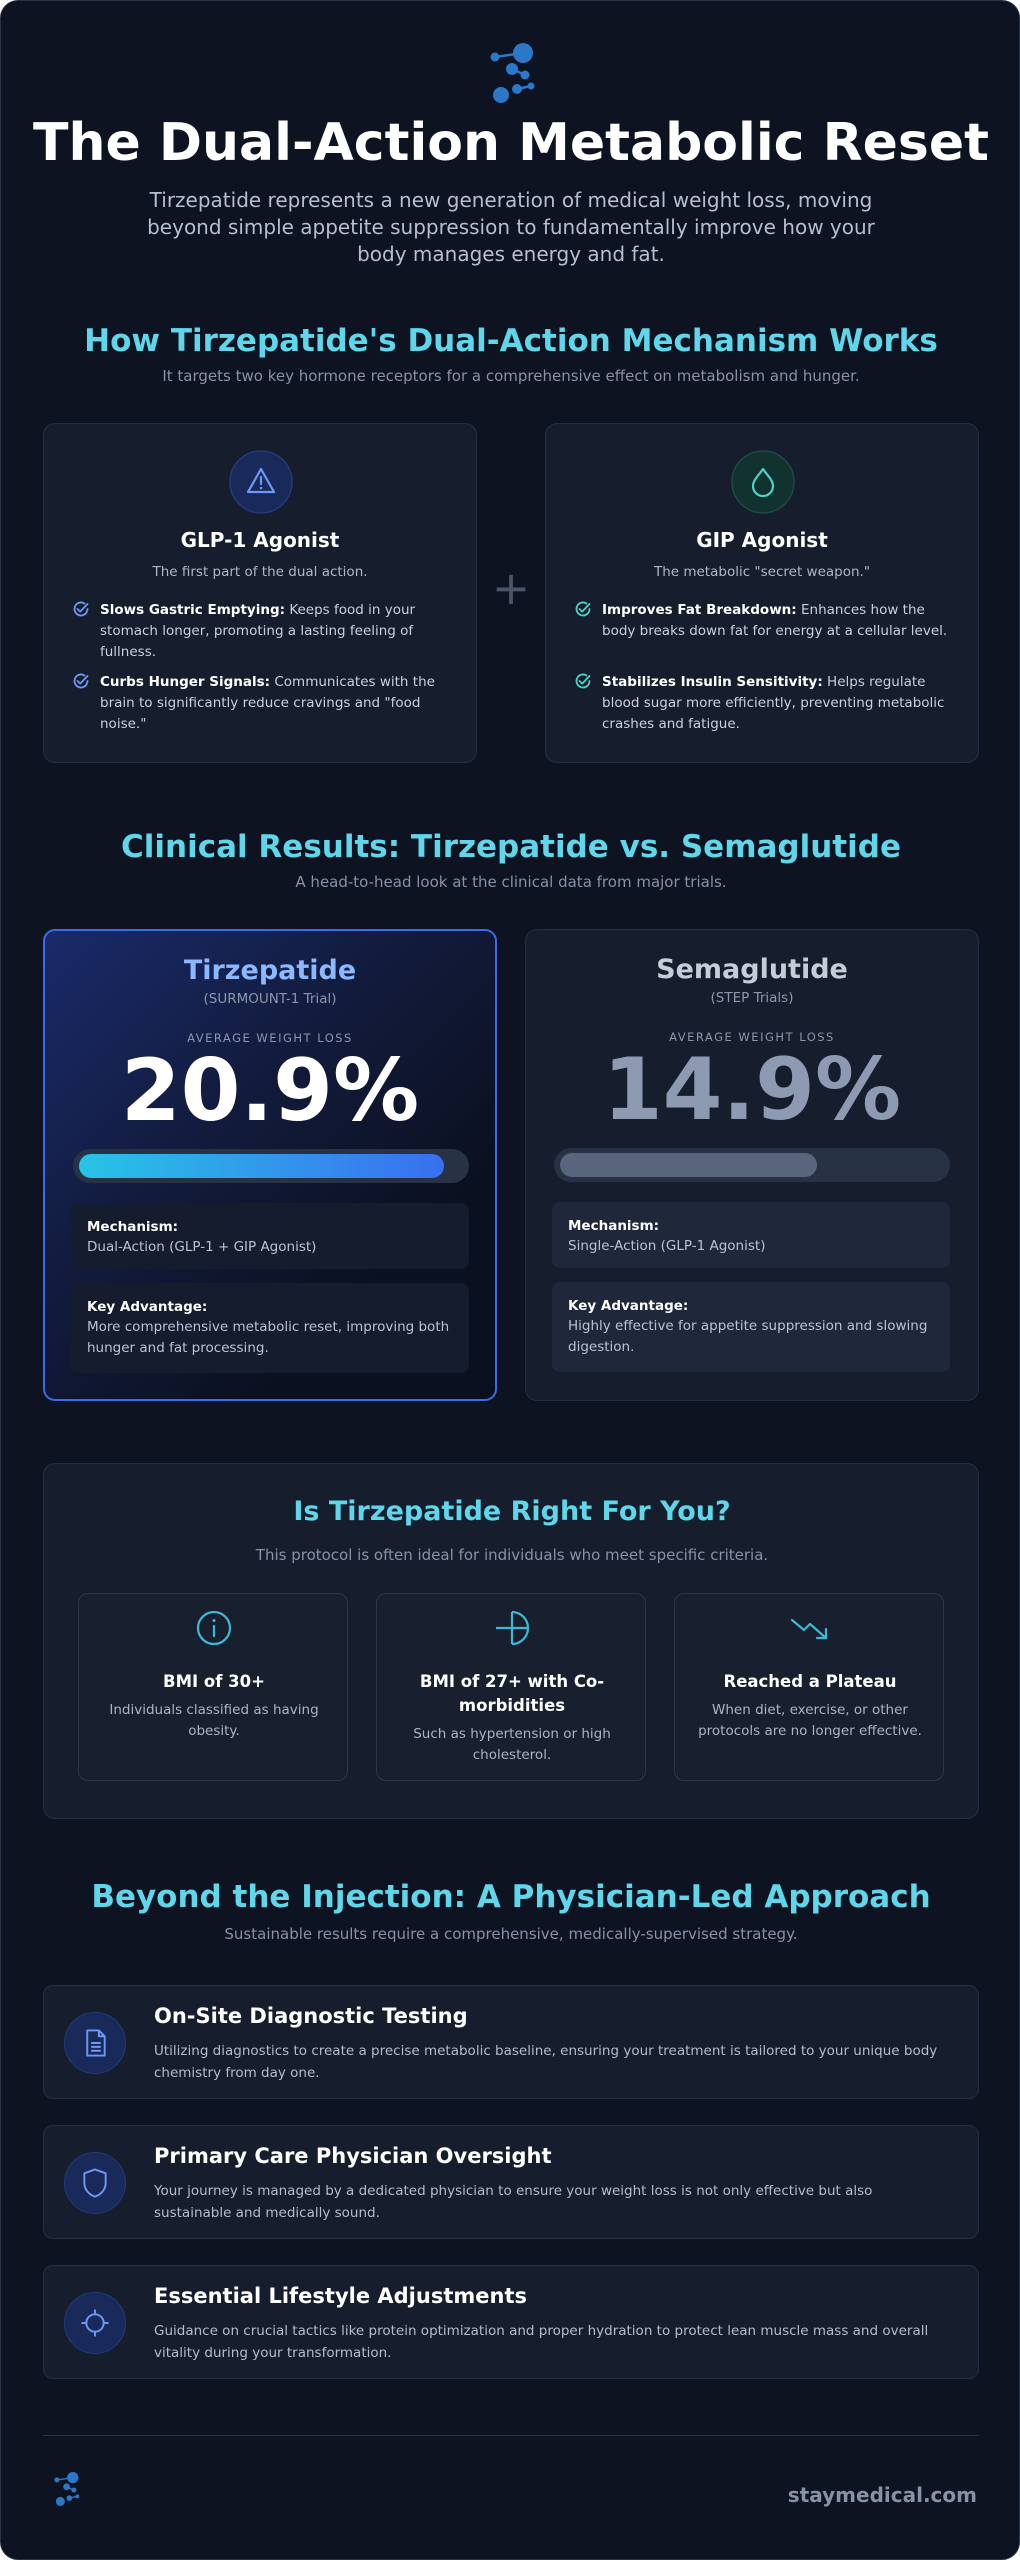 This screenshot has width=1020, height=2560. What do you see at coordinates (95, 2183) in the screenshot?
I see `shield-icon` at bounding box center [95, 2183].